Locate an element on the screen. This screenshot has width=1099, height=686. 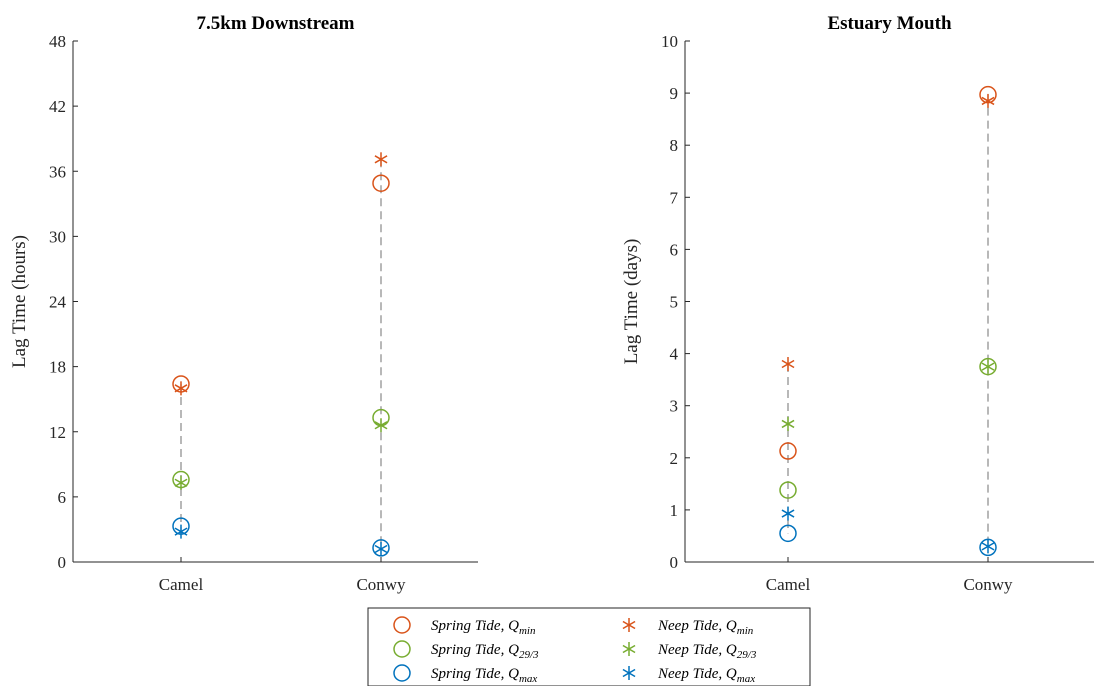
chart-title: 7.5km Downstream is located at coordinates (276, 23).